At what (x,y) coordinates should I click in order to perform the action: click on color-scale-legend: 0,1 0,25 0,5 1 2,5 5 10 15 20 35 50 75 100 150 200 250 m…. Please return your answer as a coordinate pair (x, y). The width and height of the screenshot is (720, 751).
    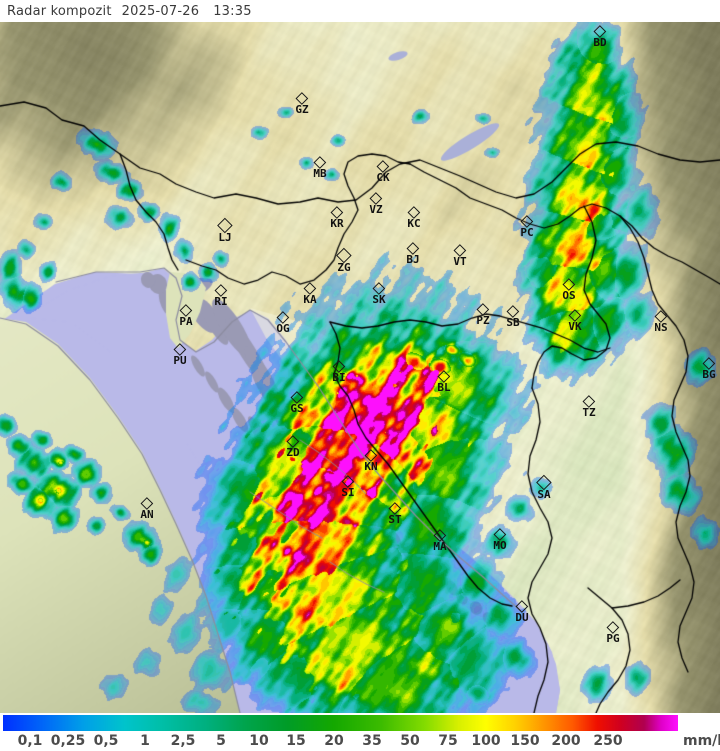
    Looking at the image, I should click on (360, 732).